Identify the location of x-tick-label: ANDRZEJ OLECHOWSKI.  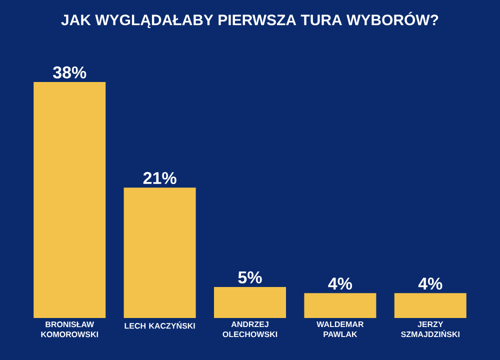
(250, 330).